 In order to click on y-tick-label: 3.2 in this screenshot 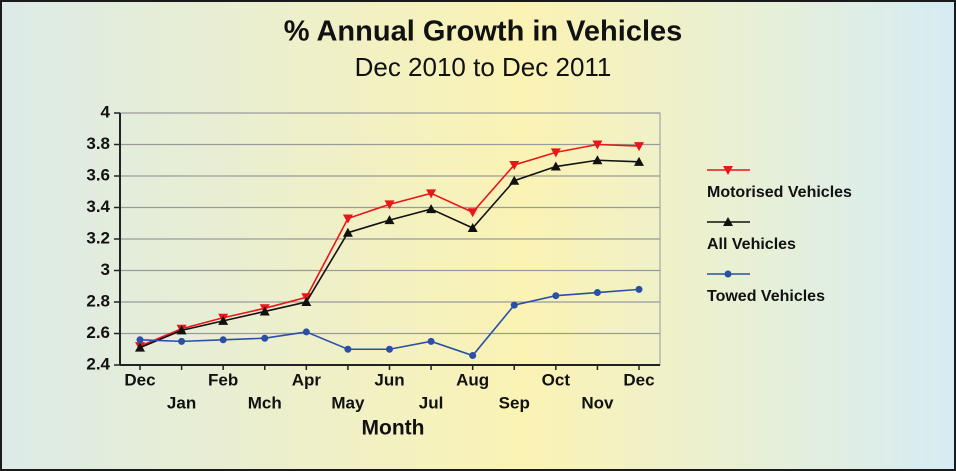, I will do `click(98, 237)`.